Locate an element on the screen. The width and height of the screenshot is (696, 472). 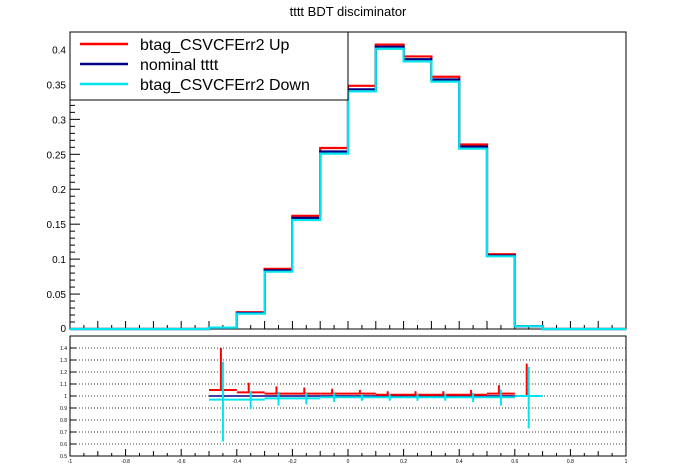
x-tick-label: -0.6 is located at coordinates (181, 462).